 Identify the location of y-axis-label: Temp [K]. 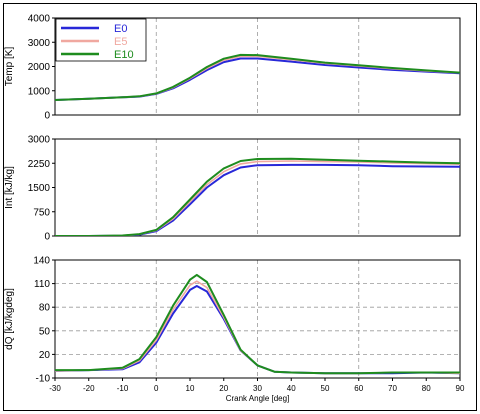
(9, 67).